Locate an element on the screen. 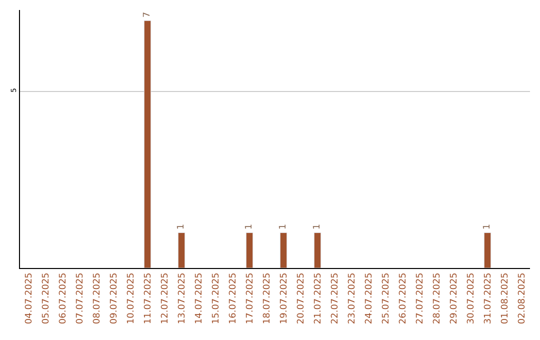 The image size is (540, 340). x-tick-label: 18.07.2025 is located at coordinates (267, 298).